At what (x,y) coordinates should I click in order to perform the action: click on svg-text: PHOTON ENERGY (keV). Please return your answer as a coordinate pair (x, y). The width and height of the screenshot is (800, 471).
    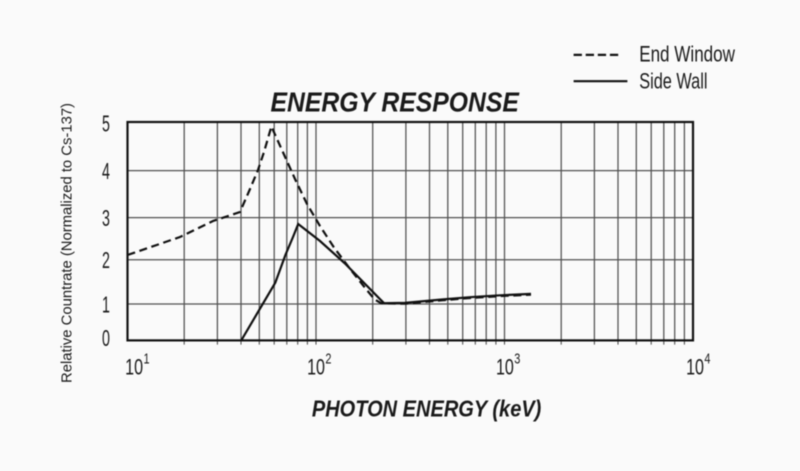
    Looking at the image, I should click on (427, 409).